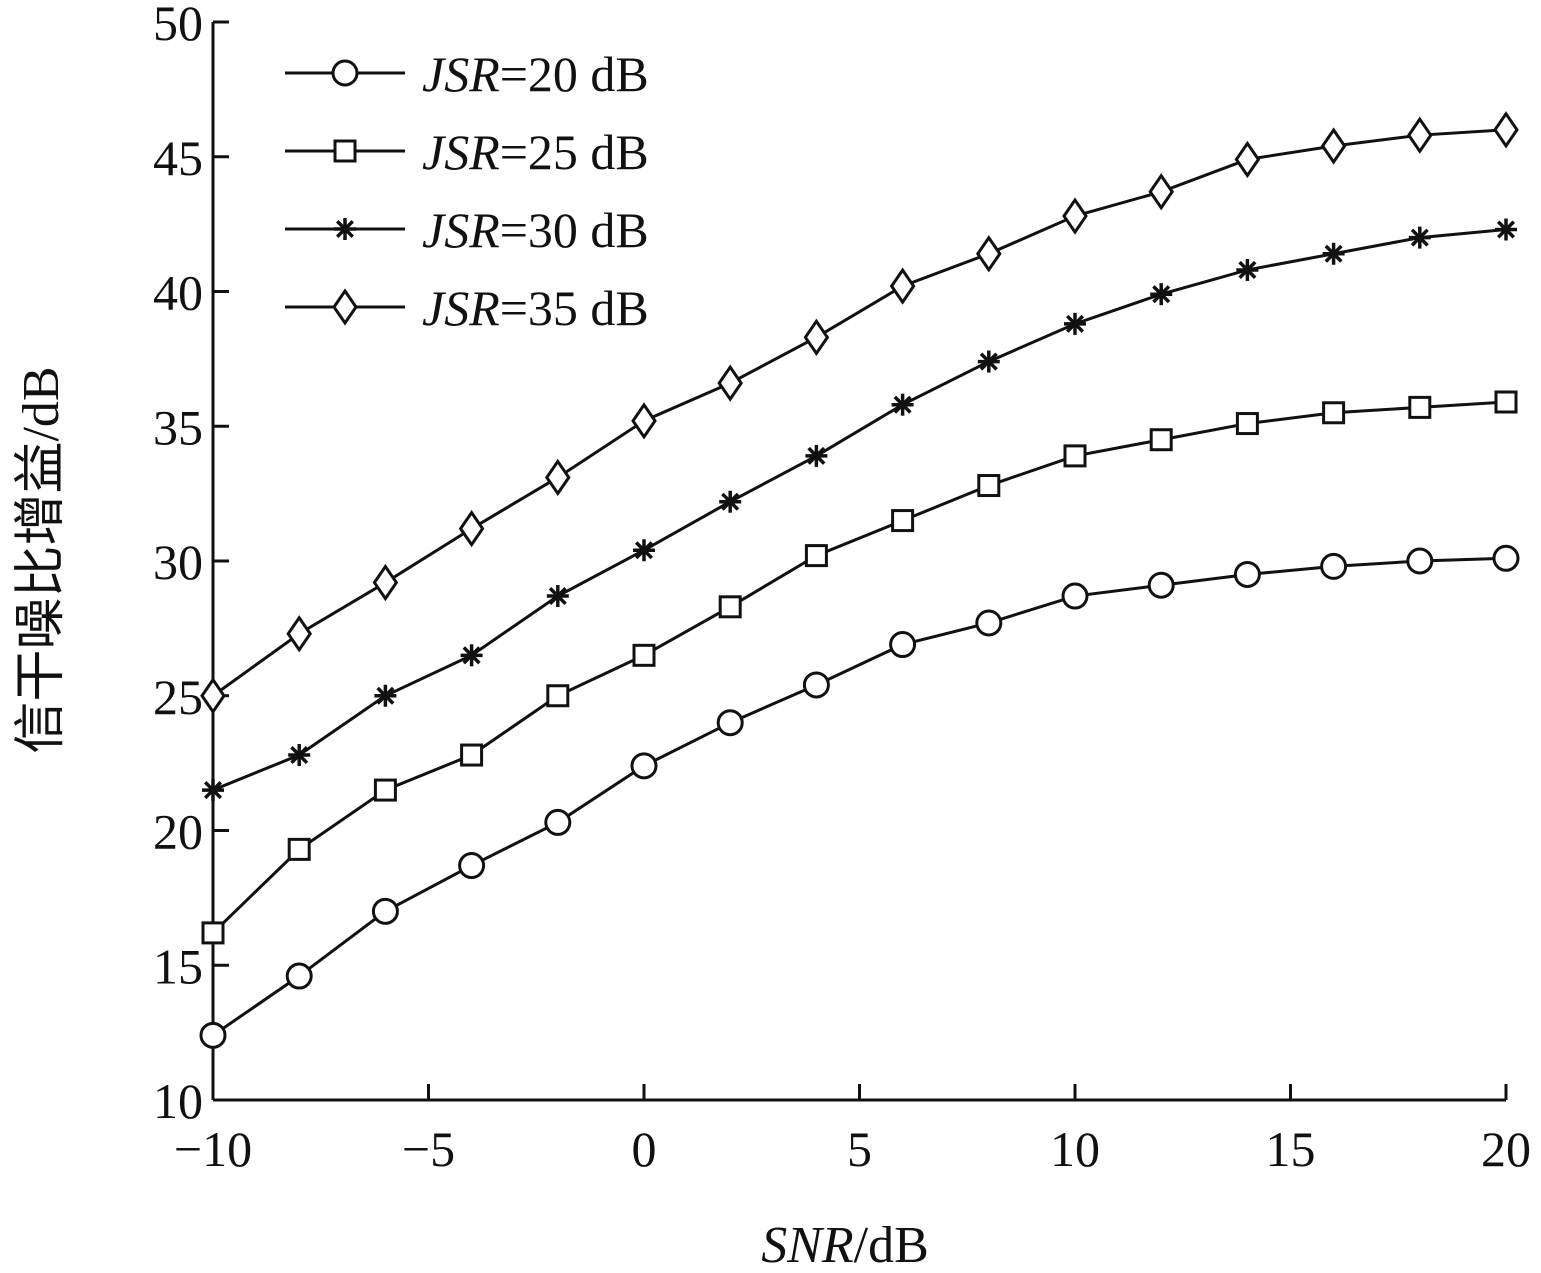 This screenshot has width=1541, height=1273. I want to click on legend-item: JSR=30 dB, so click(467, 230).